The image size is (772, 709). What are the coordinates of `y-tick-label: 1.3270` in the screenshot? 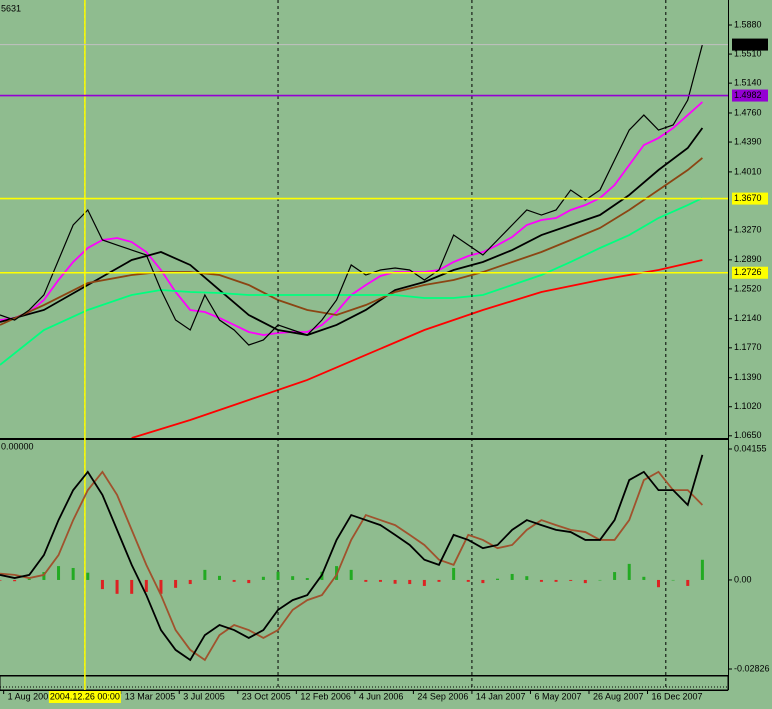 It's located at (748, 229).